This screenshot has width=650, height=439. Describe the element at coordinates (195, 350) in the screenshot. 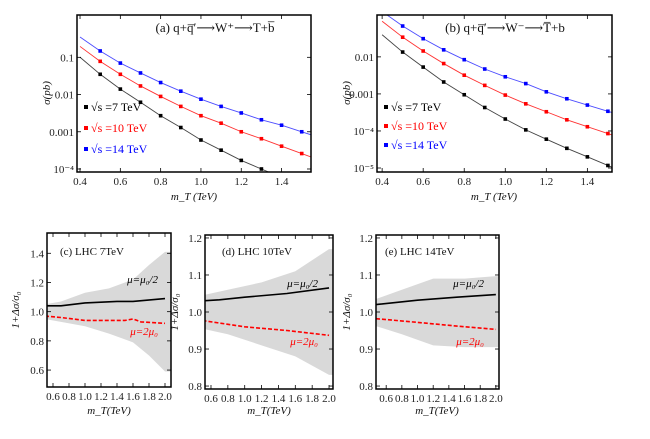

I see `y-tick-label: 0.9` at that location.